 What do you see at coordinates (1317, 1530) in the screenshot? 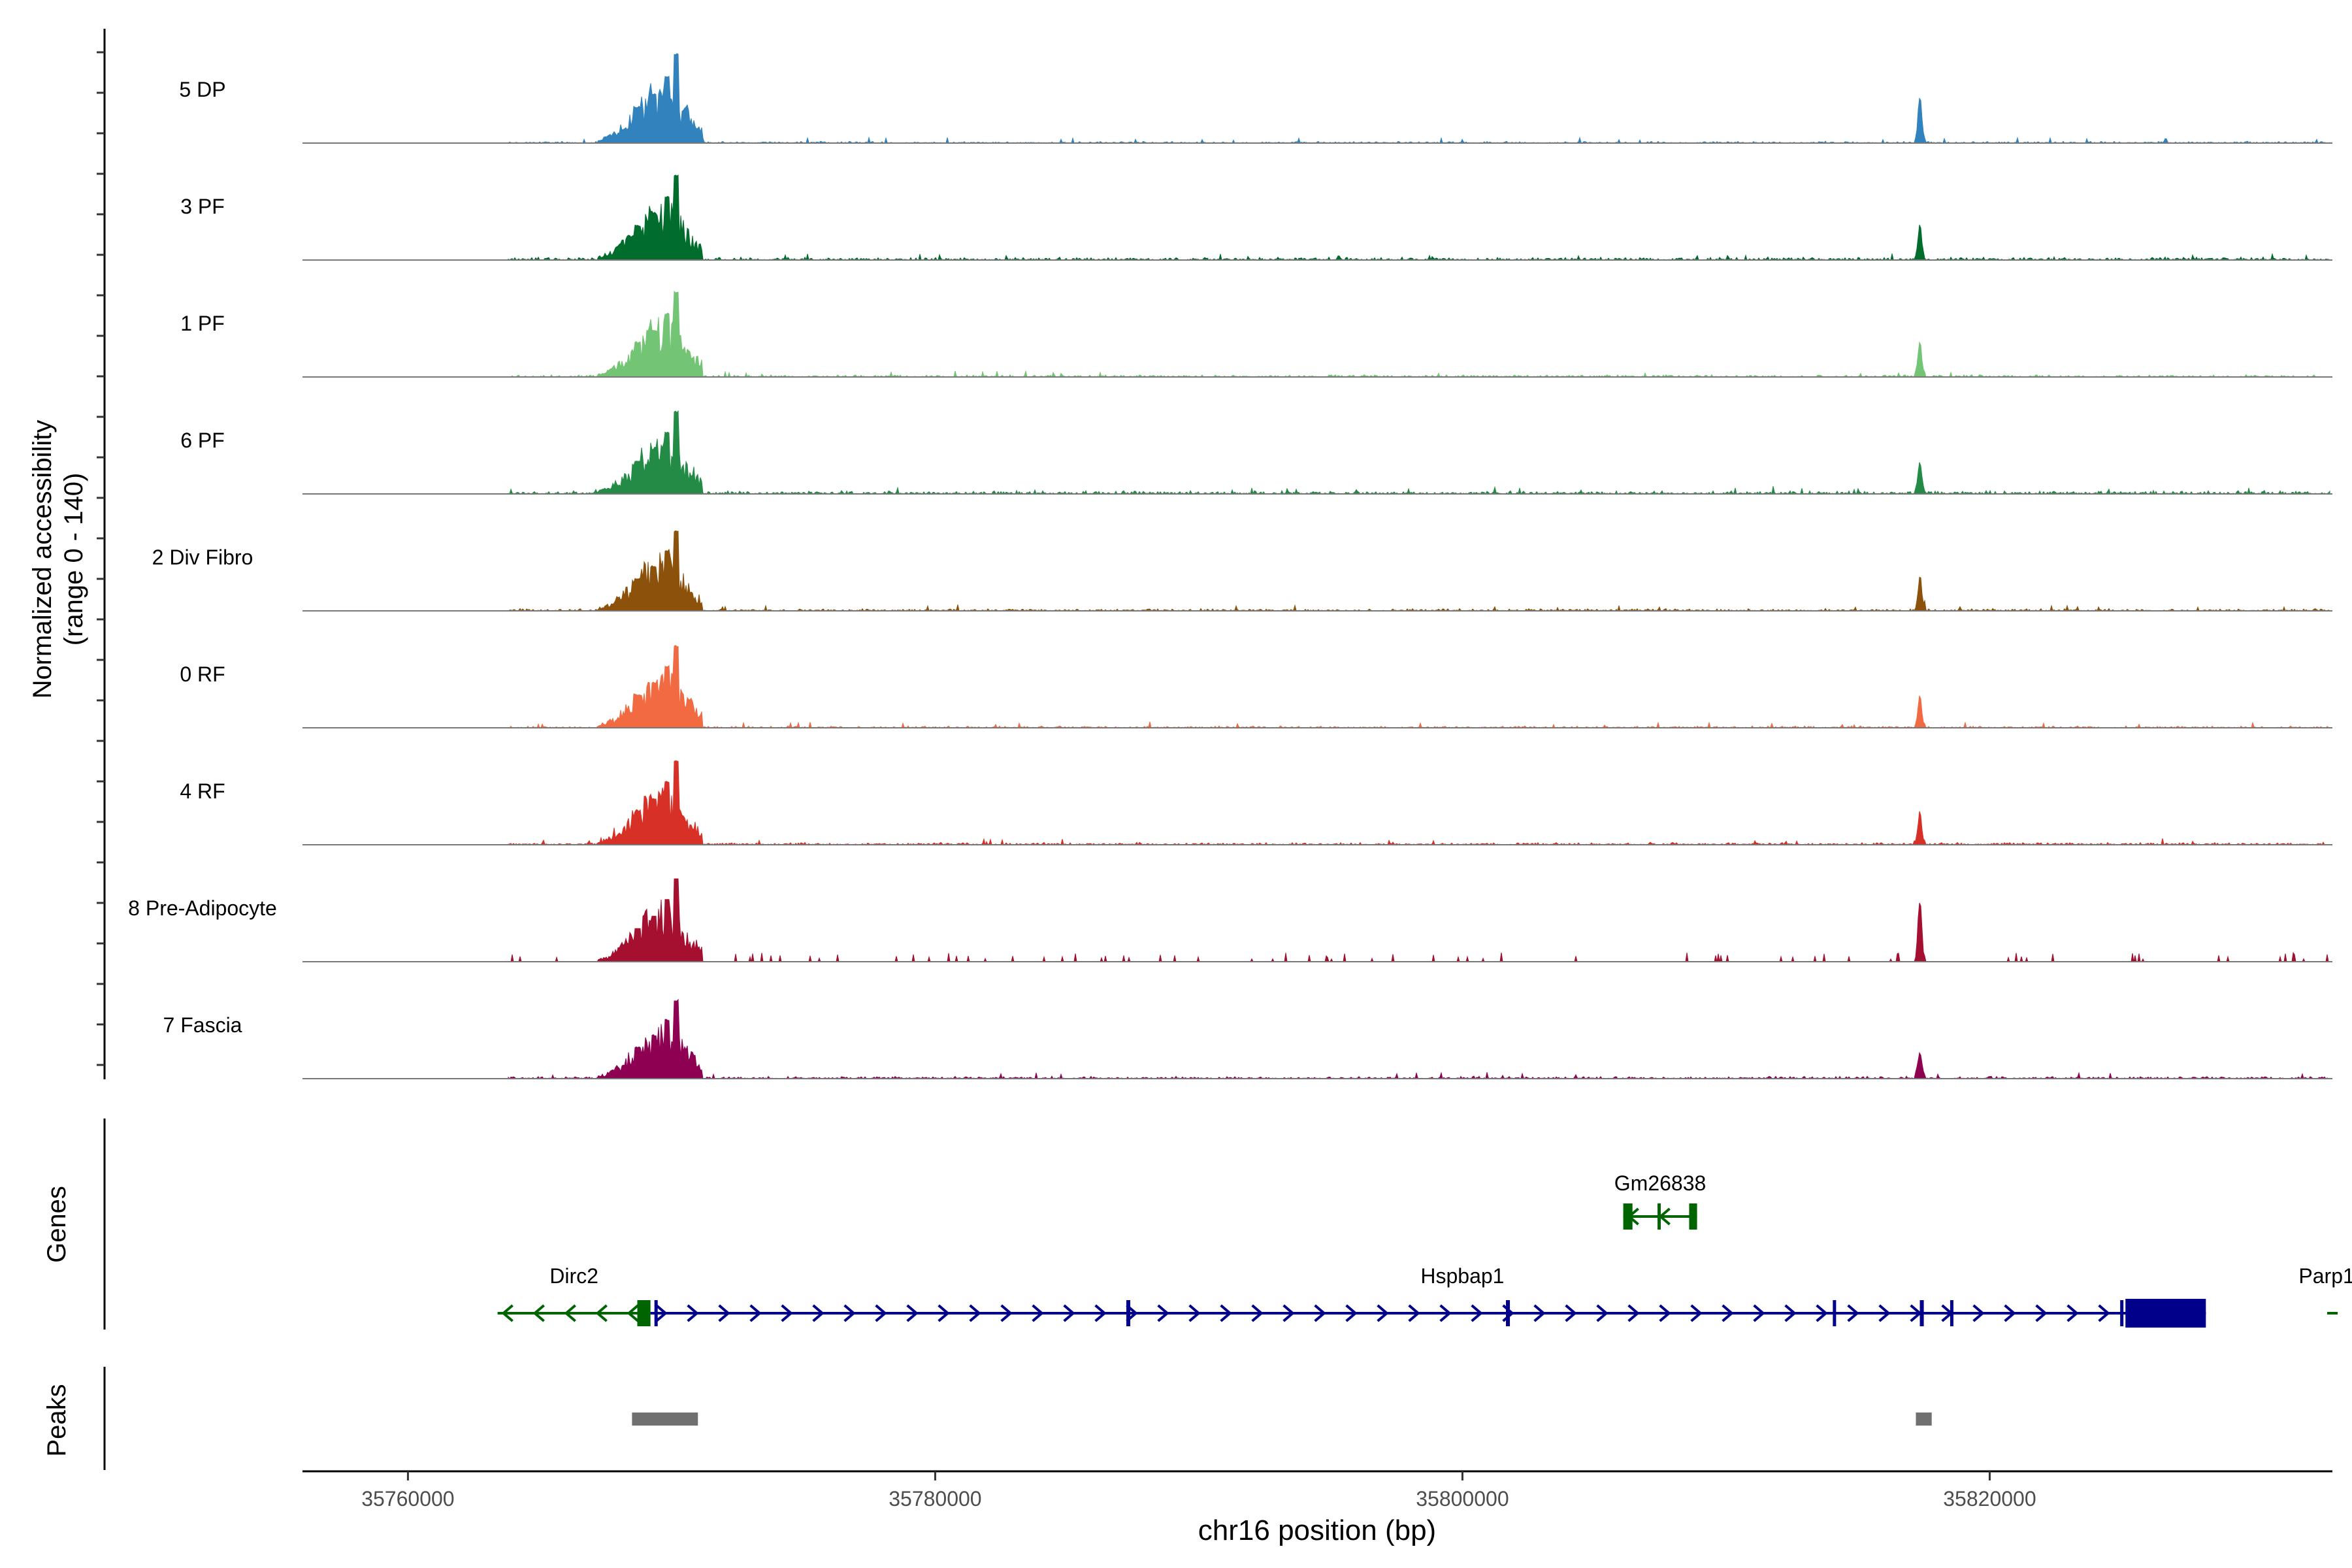
I see `x-axis-label: chr16 position (bp)` at bounding box center [1317, 1530].